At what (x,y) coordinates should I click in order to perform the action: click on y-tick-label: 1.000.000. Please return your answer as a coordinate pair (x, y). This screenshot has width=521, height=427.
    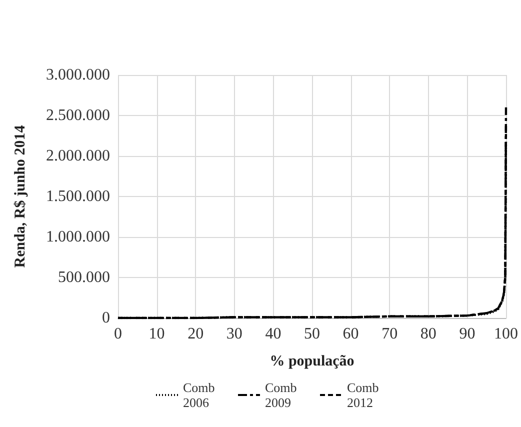
    Looking at the image, I should click on (78, 237).